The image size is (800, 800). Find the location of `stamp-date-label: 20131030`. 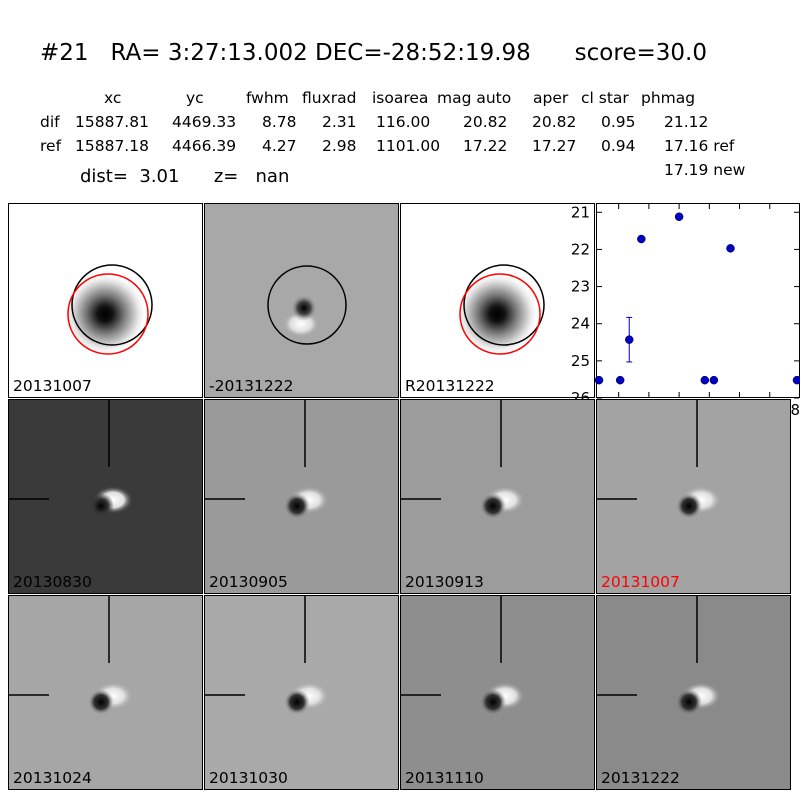

stamp-date-label: 20131030 is located at coordinates (248, 778).